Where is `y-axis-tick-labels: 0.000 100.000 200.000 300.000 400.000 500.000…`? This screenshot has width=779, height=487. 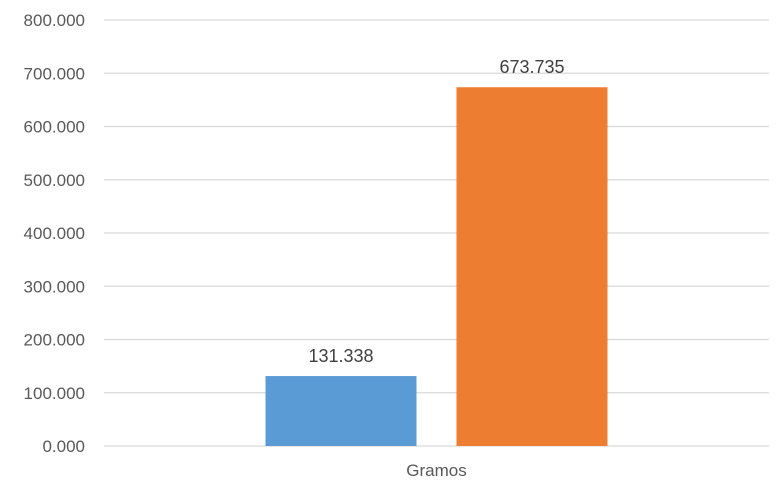
y-axis-tick-labels: 0.000 100.000 200.000 300.000 400.000 500.000… is located at coordinates (54, 233).